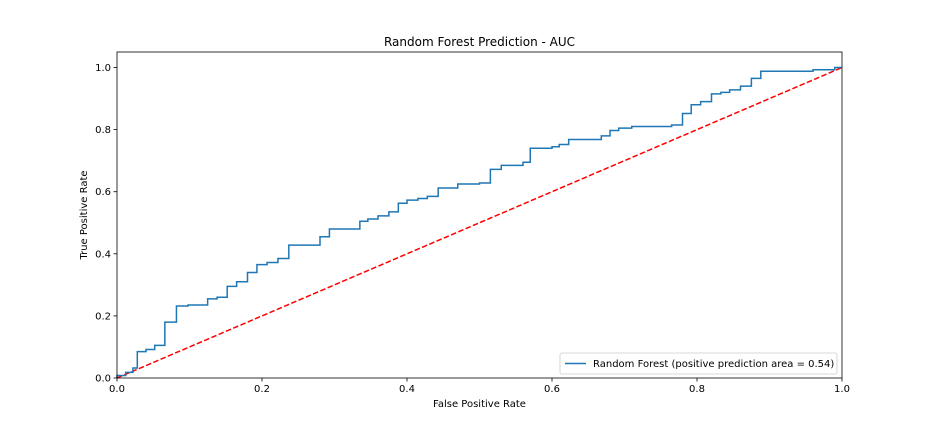 The height and width of the screenshot is (432, 936). What do you see at coordinates (84, 215) in the screenshot?
I see `y-axis-title: True Positive Rate` at bounding box center [84, 215].